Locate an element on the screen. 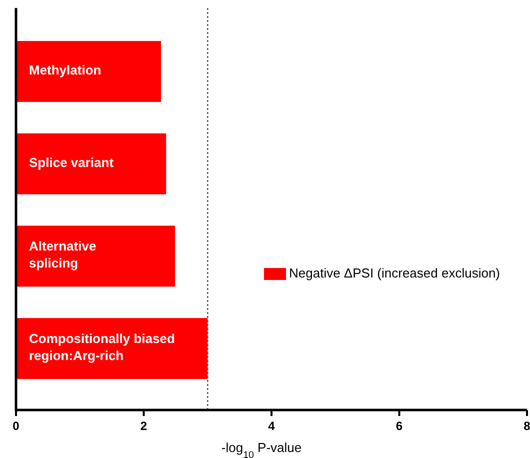  x-tick-label: 8 is located at coordinates (527, 426).